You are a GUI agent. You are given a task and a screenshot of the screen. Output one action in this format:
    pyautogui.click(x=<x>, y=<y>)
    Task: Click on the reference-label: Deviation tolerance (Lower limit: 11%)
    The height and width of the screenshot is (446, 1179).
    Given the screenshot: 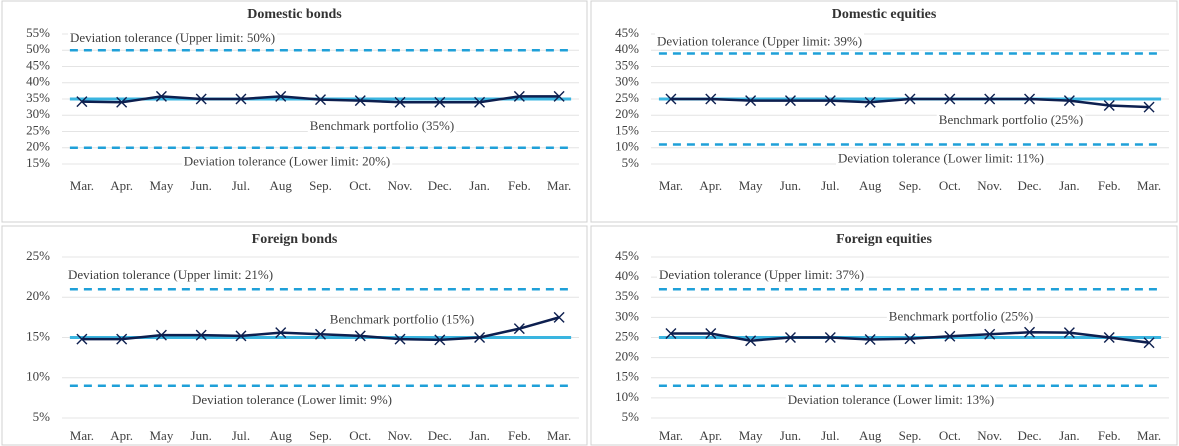 What is the action you would take?
    pyautogui.click(x=941, y=157)
    